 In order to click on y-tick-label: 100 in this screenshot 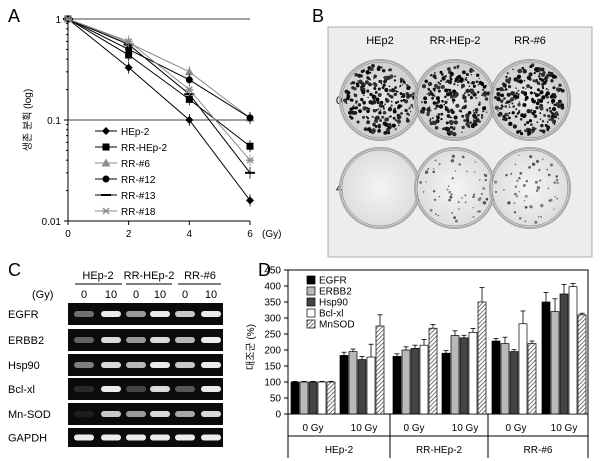, I will do `click(272, 383)`.